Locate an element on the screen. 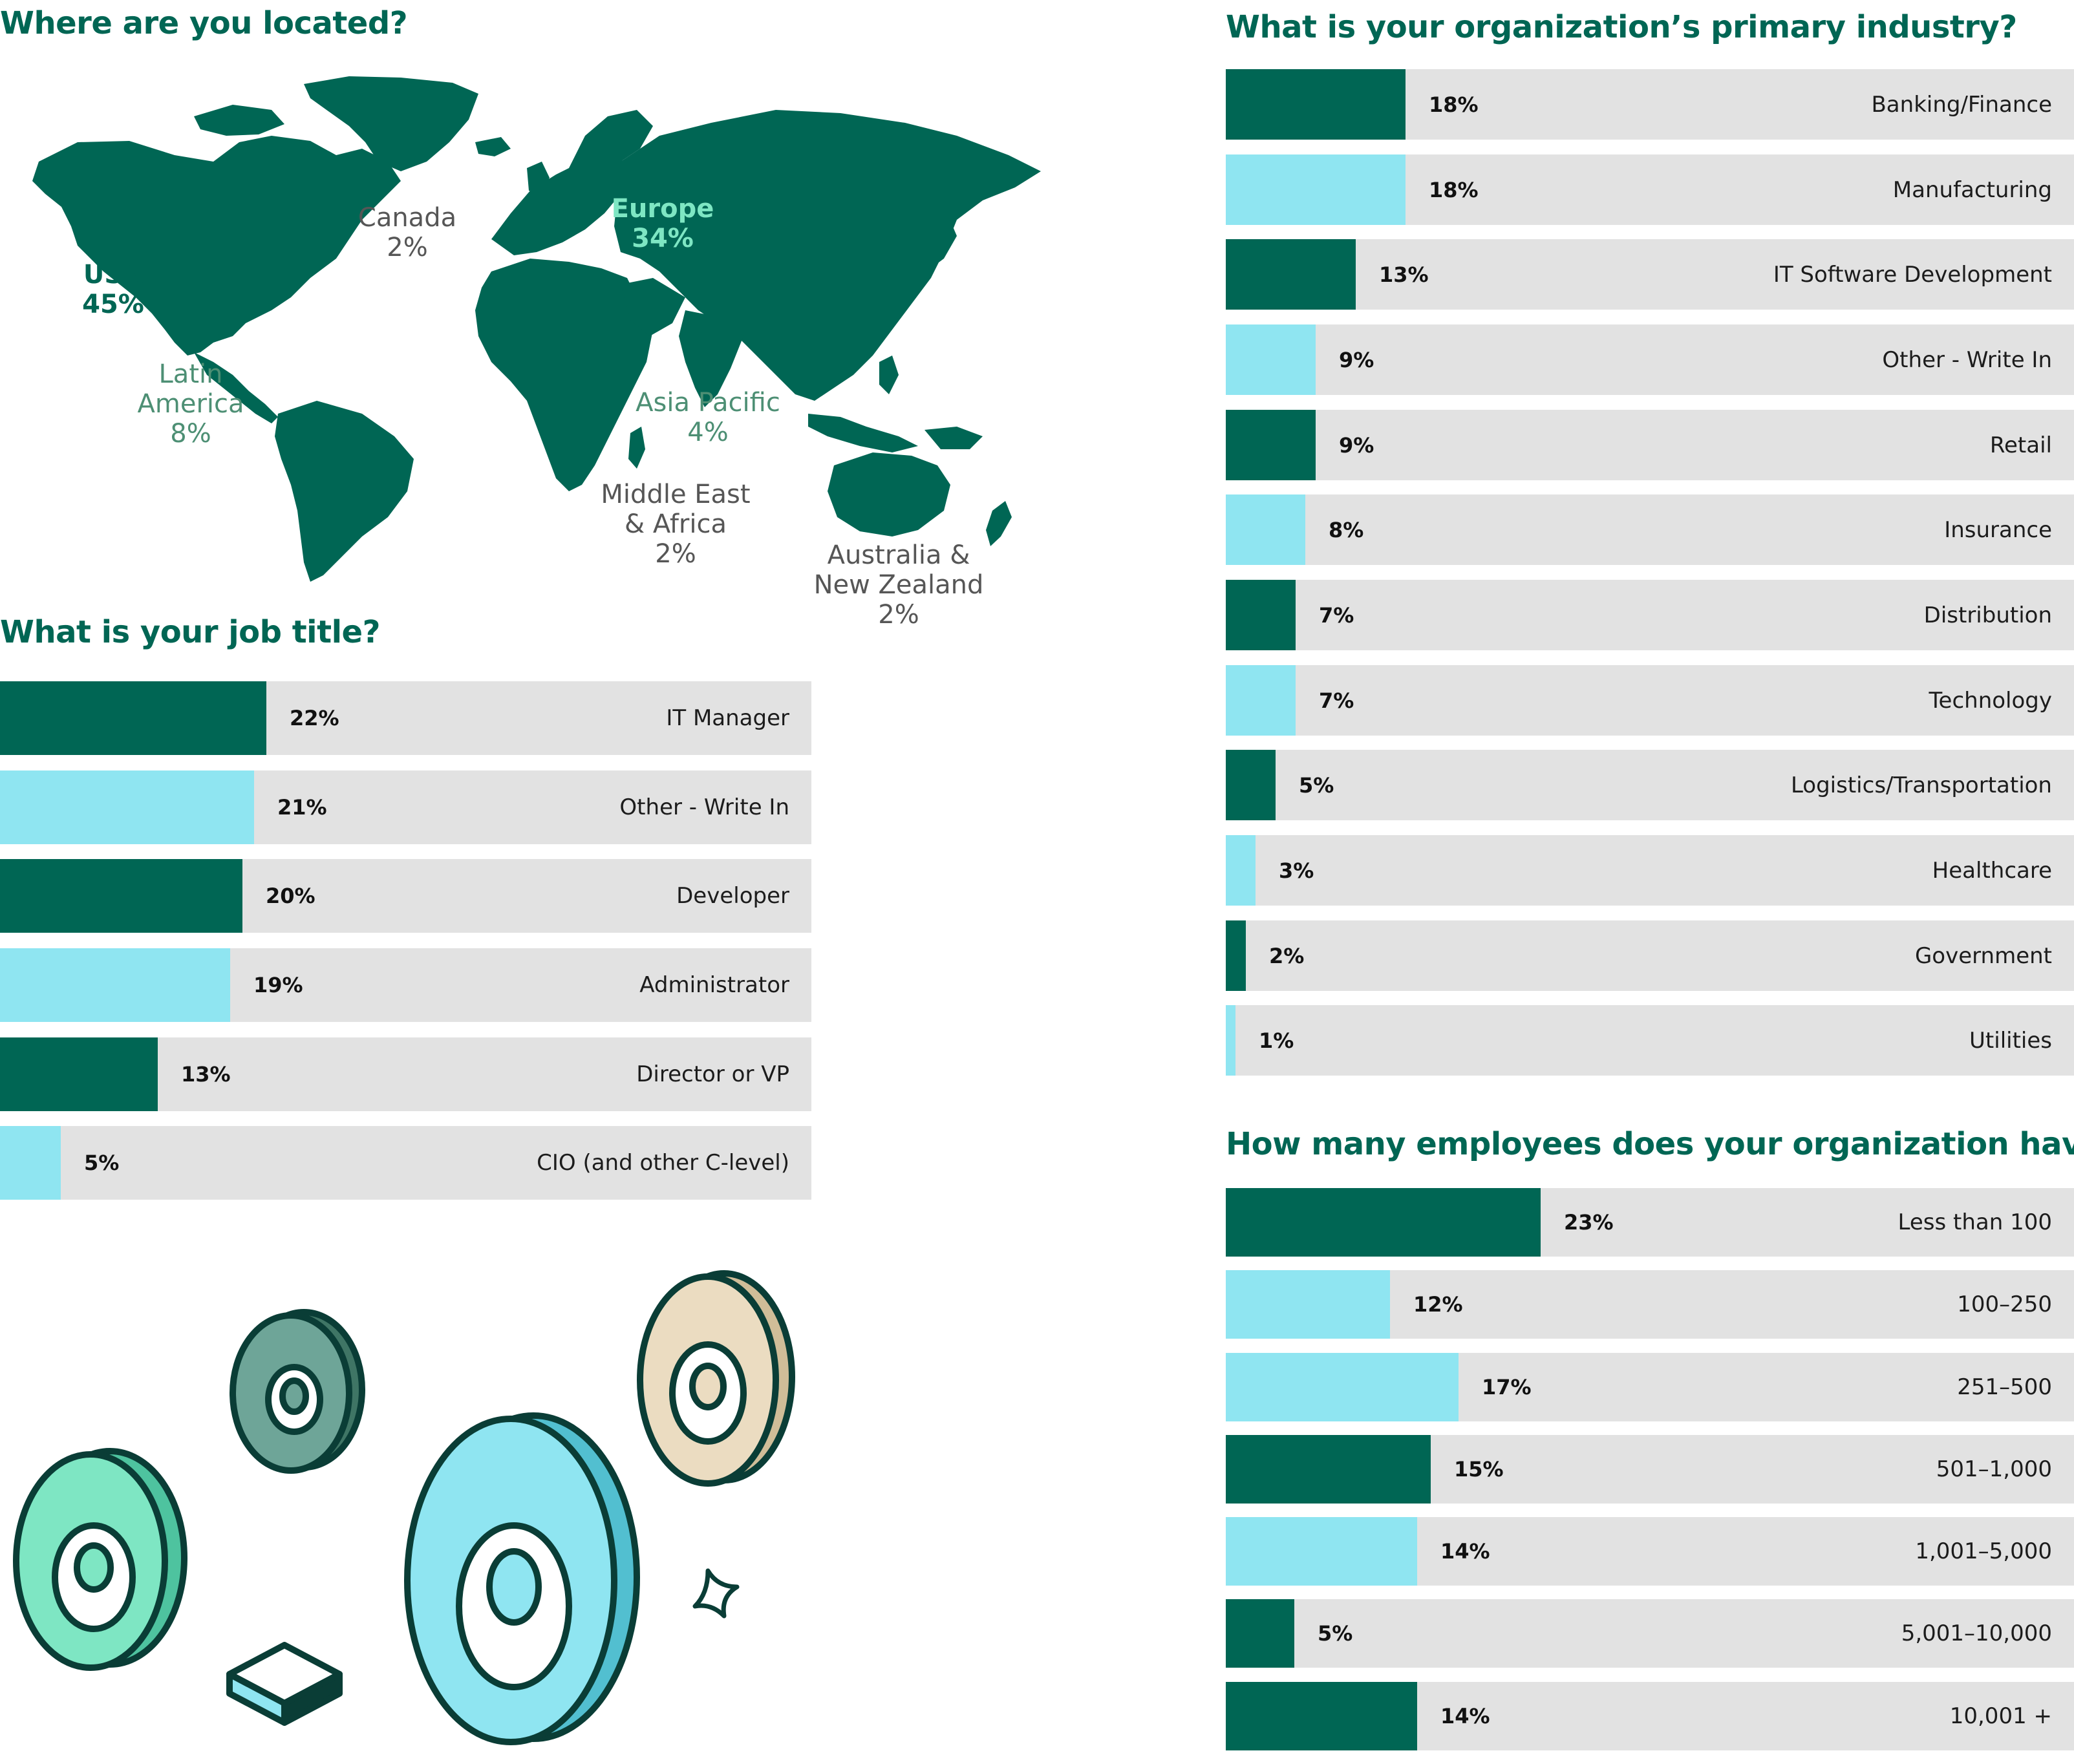 The height and width of the screenshot is (1764, 2074). bar-value-label: 3% is located at coordinates (1296, 870).